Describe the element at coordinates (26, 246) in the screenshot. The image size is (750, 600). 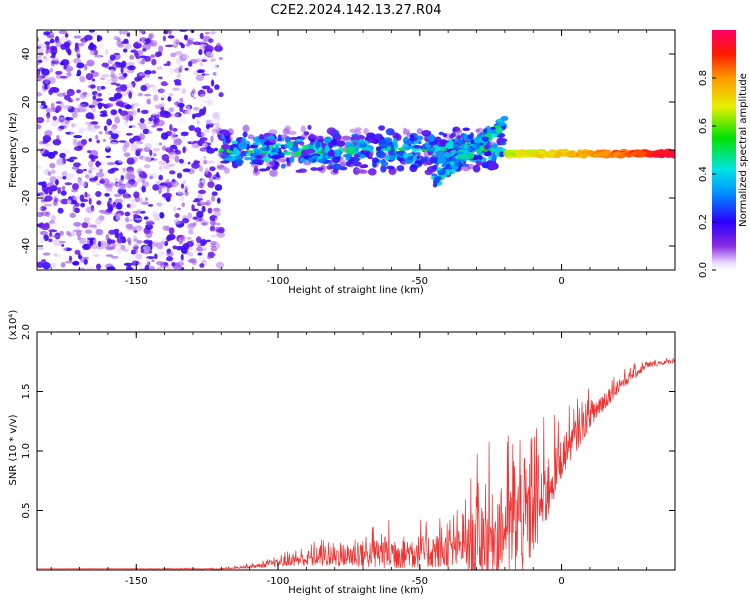
I see `y-tick-label: -40` at that location.